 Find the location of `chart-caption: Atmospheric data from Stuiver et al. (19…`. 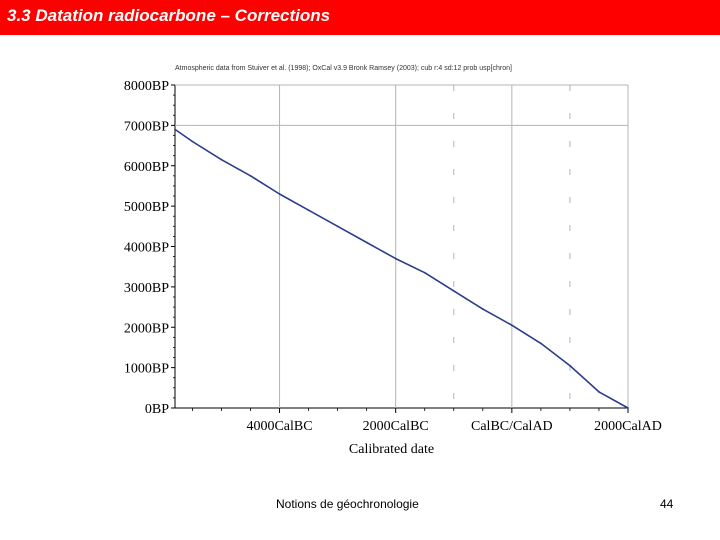

chart-caption: Atmospheric data from Stuiver et al. (19… is located at coordinates (343, 68).